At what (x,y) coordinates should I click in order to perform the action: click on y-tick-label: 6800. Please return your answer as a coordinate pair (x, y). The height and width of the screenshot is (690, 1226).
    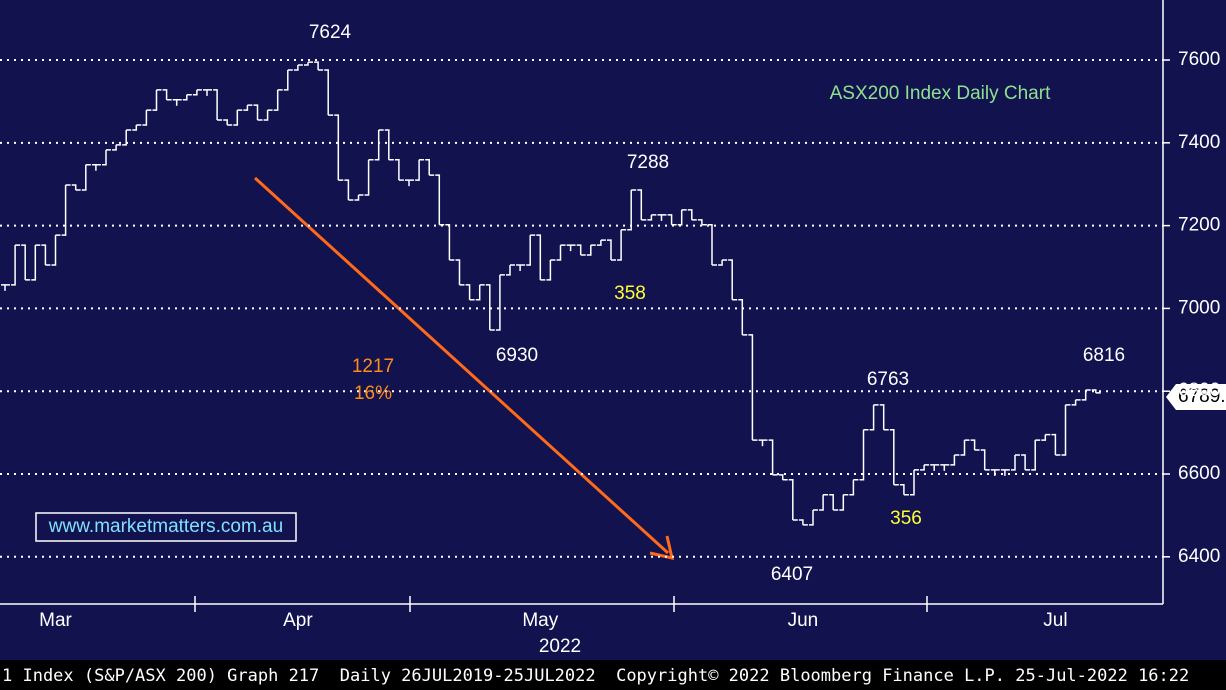
    Looking at the image, I should click on (1199, 390).